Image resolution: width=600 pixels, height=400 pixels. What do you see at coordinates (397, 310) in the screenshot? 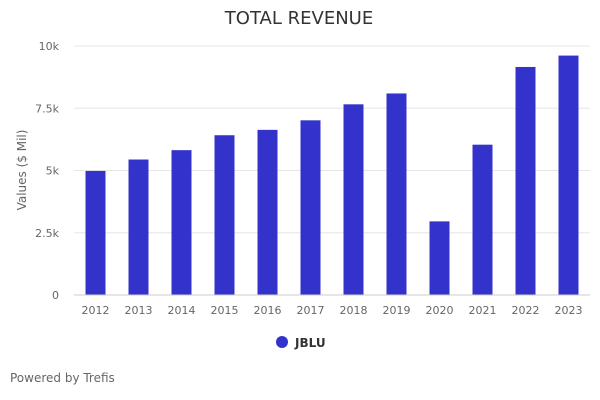
I see `x-tick-label: 2019` at bounding box center [397, 310].